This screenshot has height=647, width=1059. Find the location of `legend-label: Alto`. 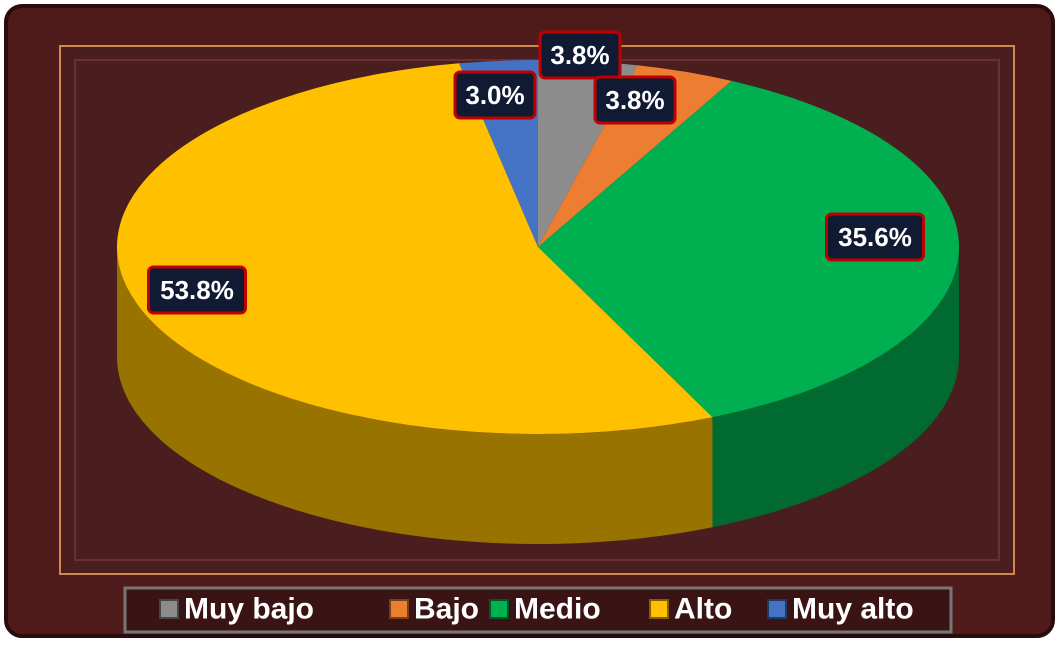

legend-label: Alto is located at coordinates (703, 609).